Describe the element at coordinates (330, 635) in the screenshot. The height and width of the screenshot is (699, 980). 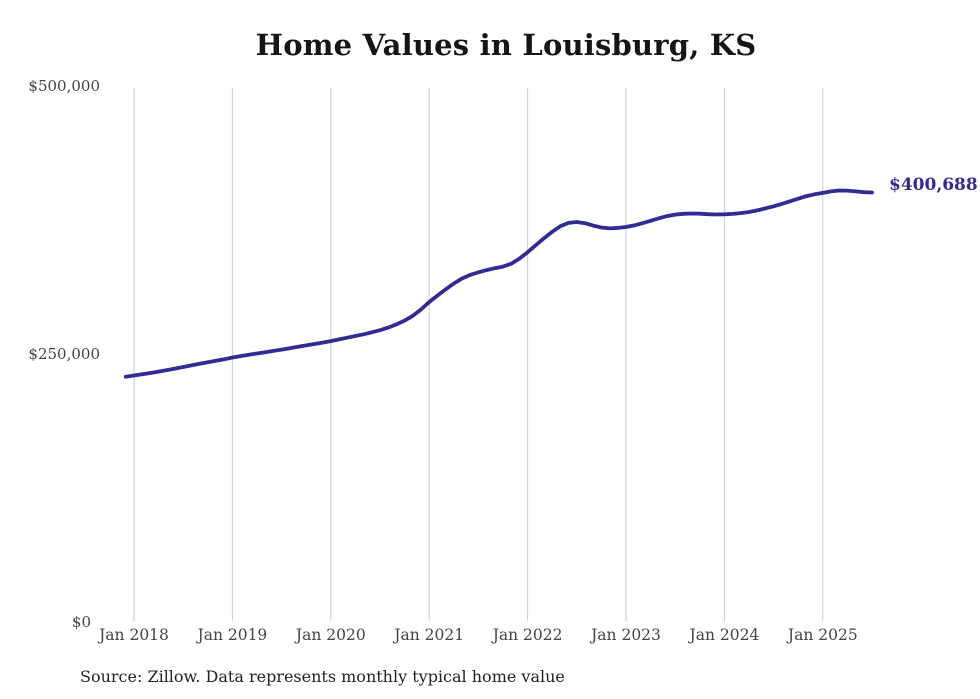
I see `x-axis-tick-label: Jan 2020` at that location.